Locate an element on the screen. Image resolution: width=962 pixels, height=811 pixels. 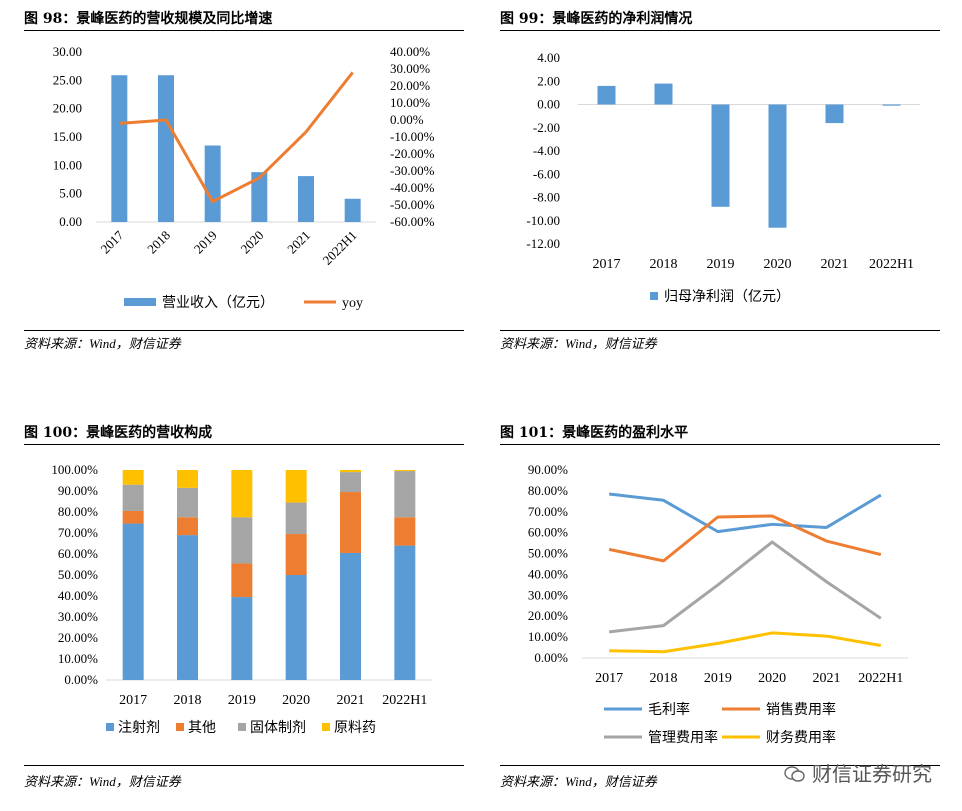
y-right-tick-label: -10.00% is located at coordinates (412, 136).